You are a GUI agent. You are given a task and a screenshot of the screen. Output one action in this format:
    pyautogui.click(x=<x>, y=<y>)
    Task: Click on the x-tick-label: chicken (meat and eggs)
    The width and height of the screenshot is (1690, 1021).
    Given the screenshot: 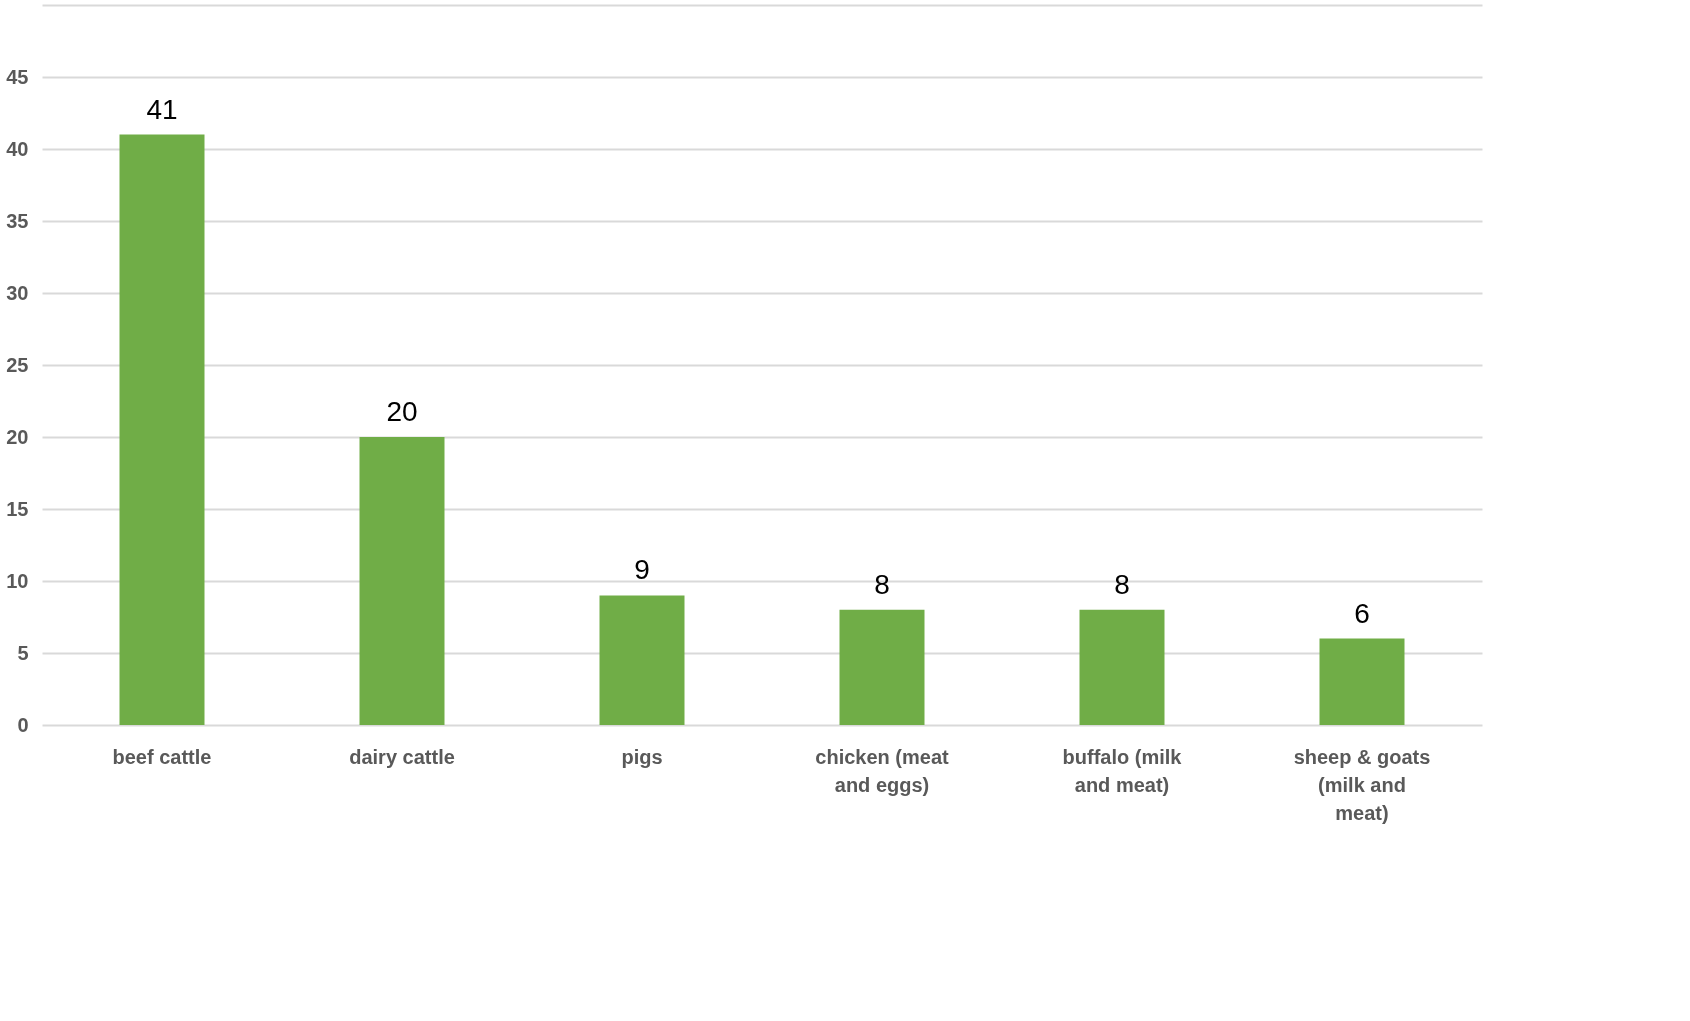 What is the action you would take?
    pyautogui.click(x=882, y=770)
    